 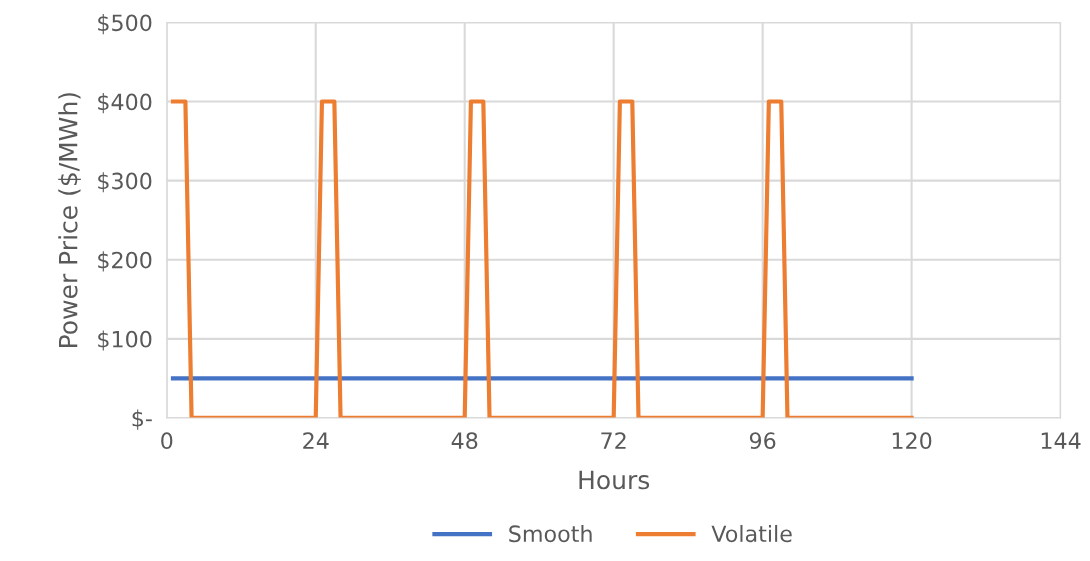 I want to click on x-tick-label: 24, so click(x=316, y=440).